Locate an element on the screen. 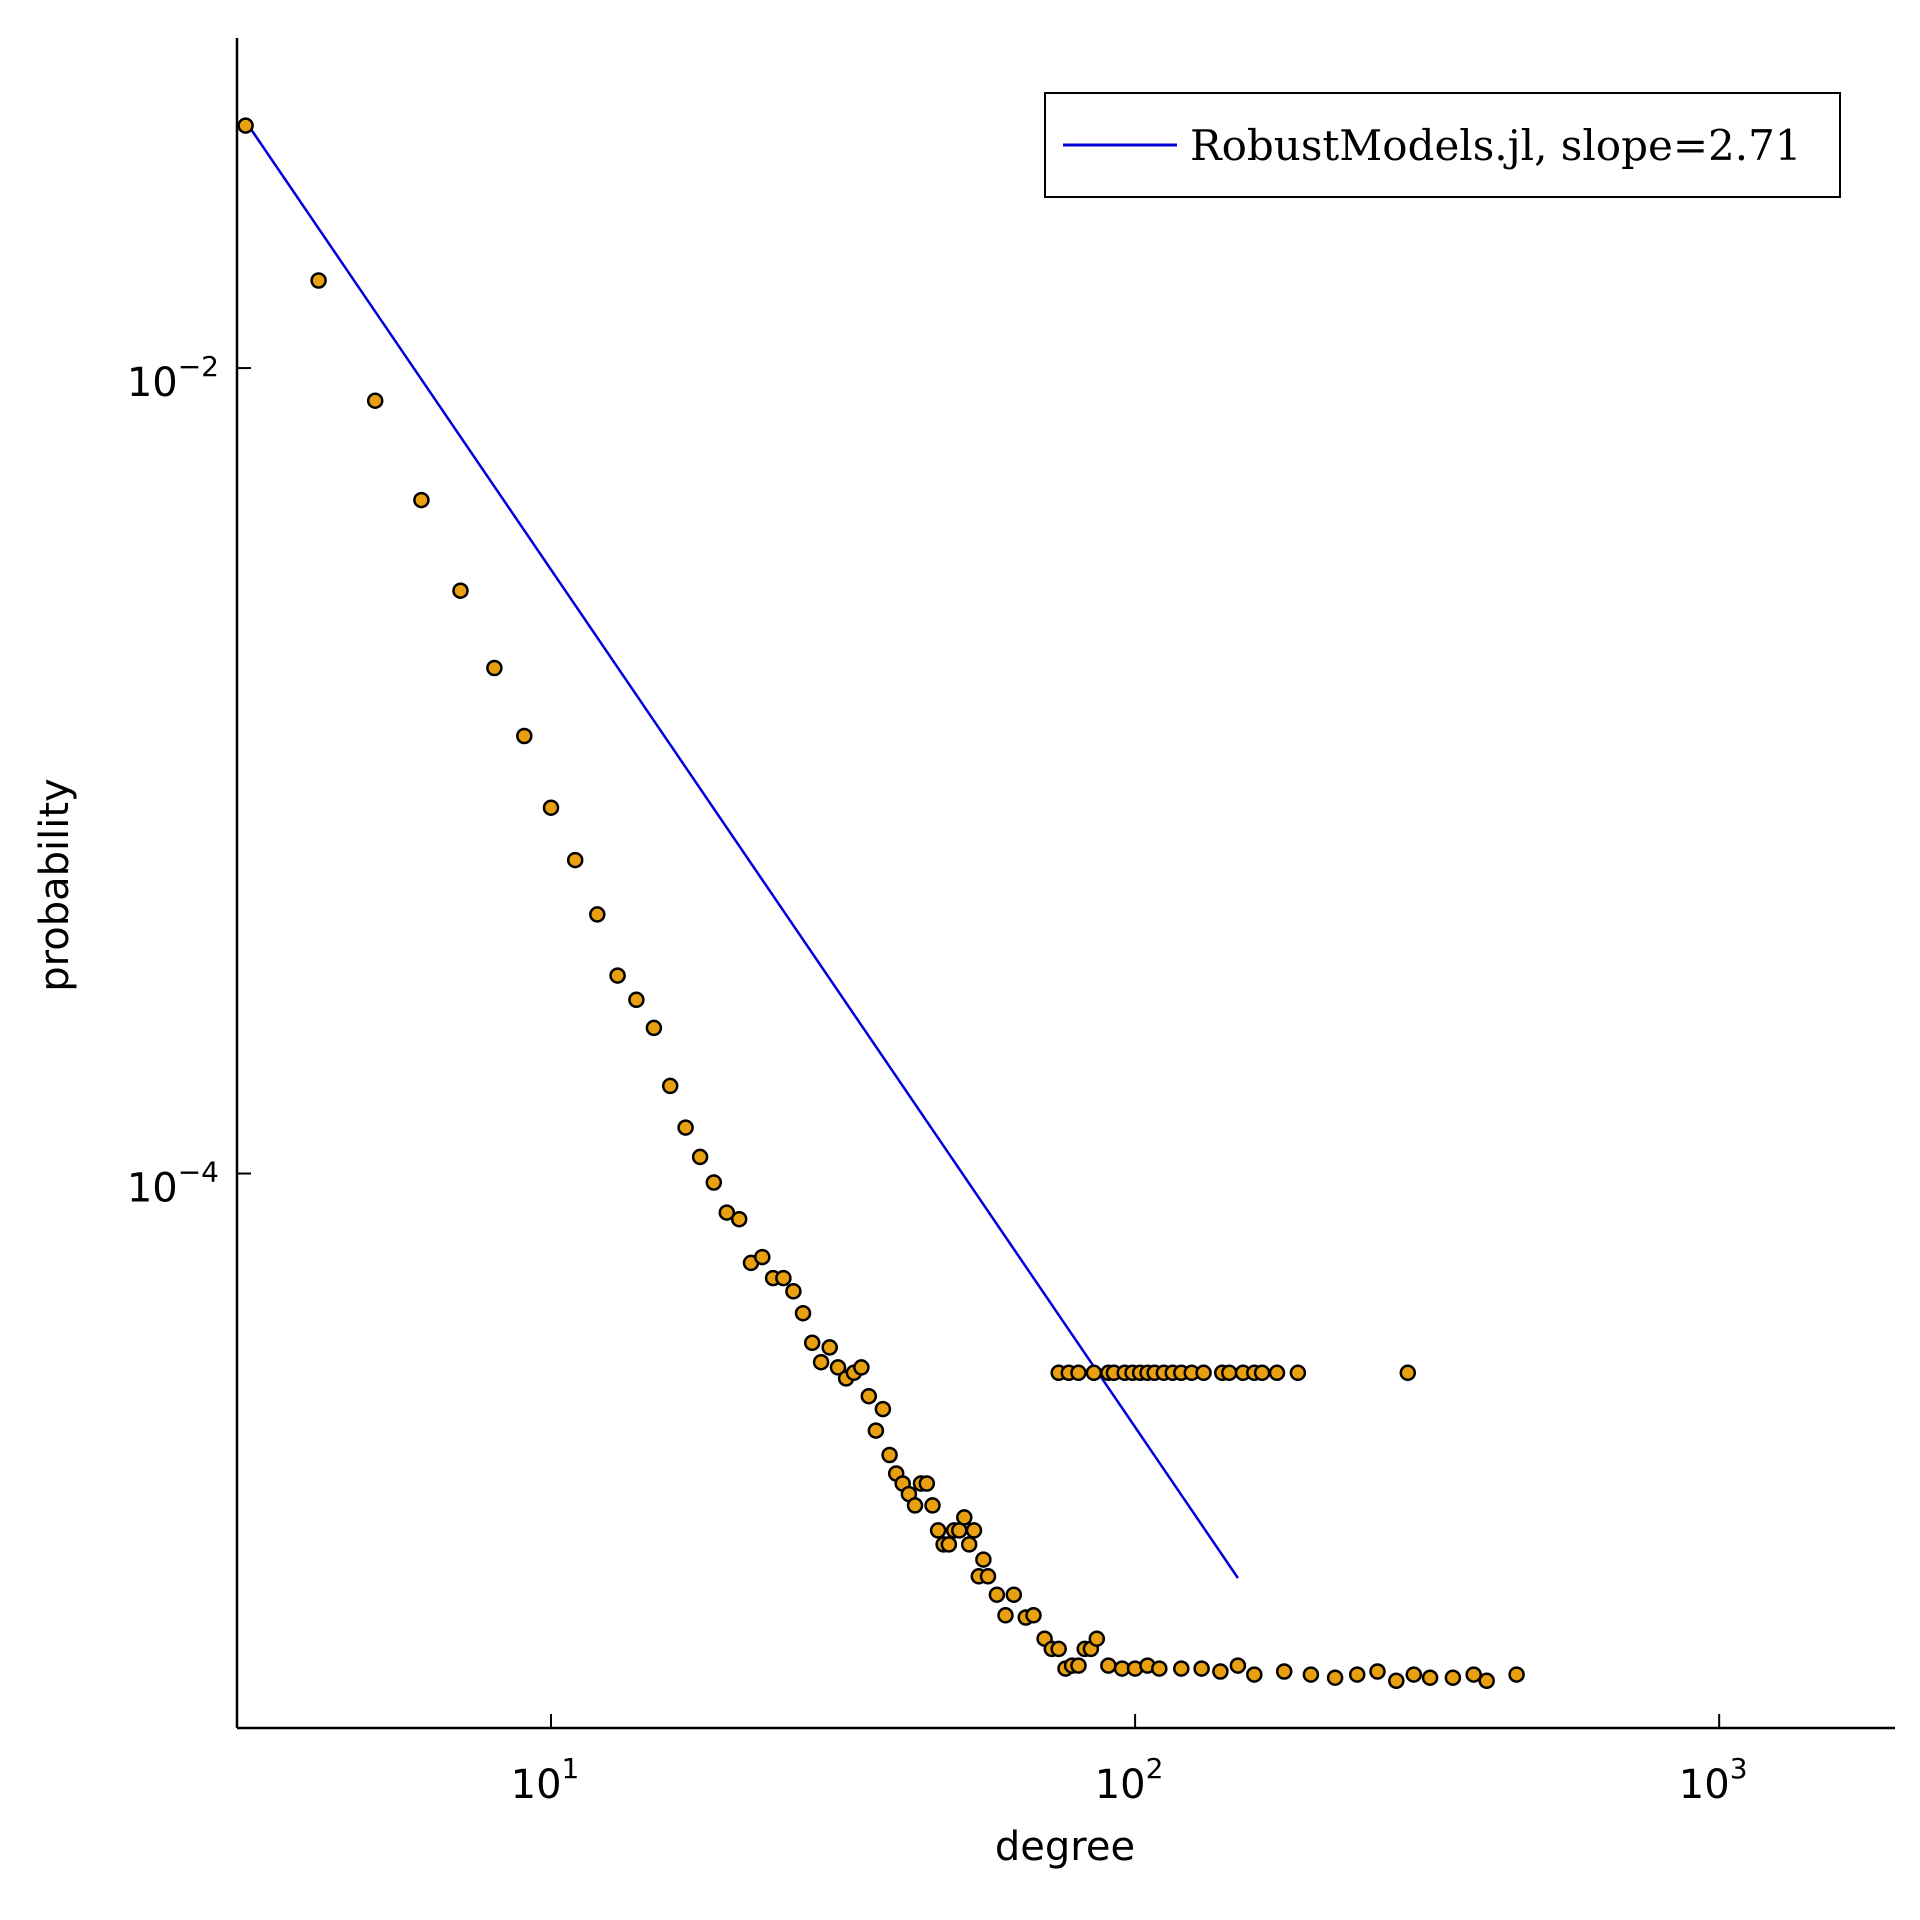 This screenshot has width=1920, height=1920. legend-entry-label: RobustModels.jl, slope=2.71 is located at coordinates (1496, 145).